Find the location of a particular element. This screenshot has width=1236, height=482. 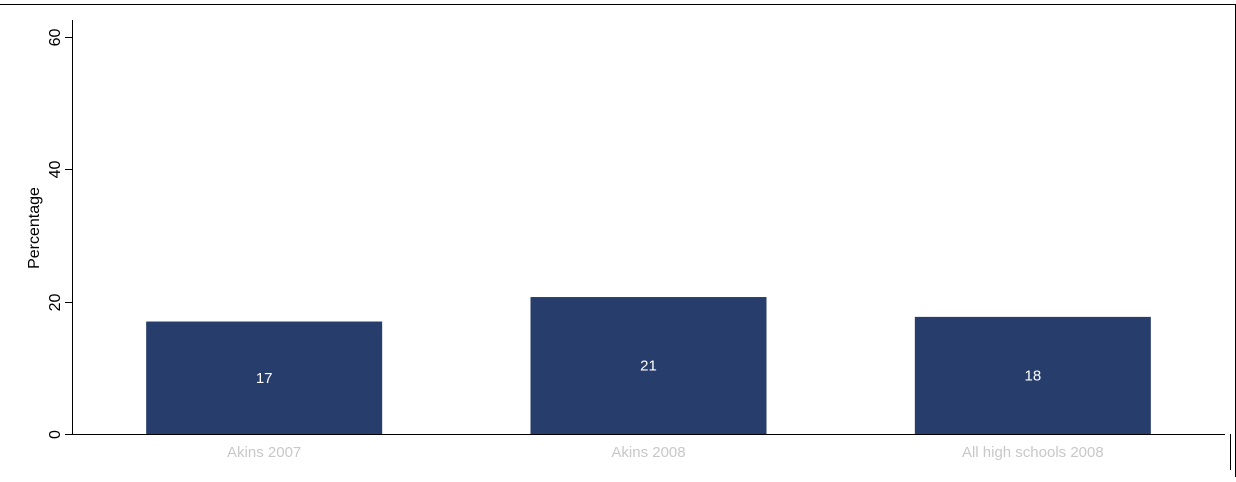

y-tick-label: 60 is located at coordinates (55, 38).